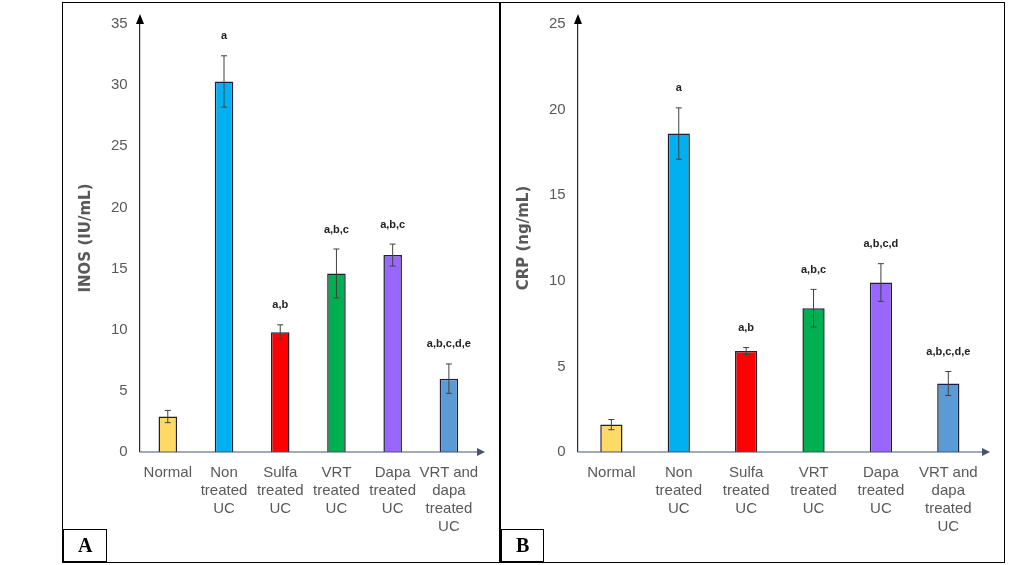 This screenshot has width=1009, height=565. Describe the element at coordinates (85, 545) in the screenshot. I see `text: A` at that location.